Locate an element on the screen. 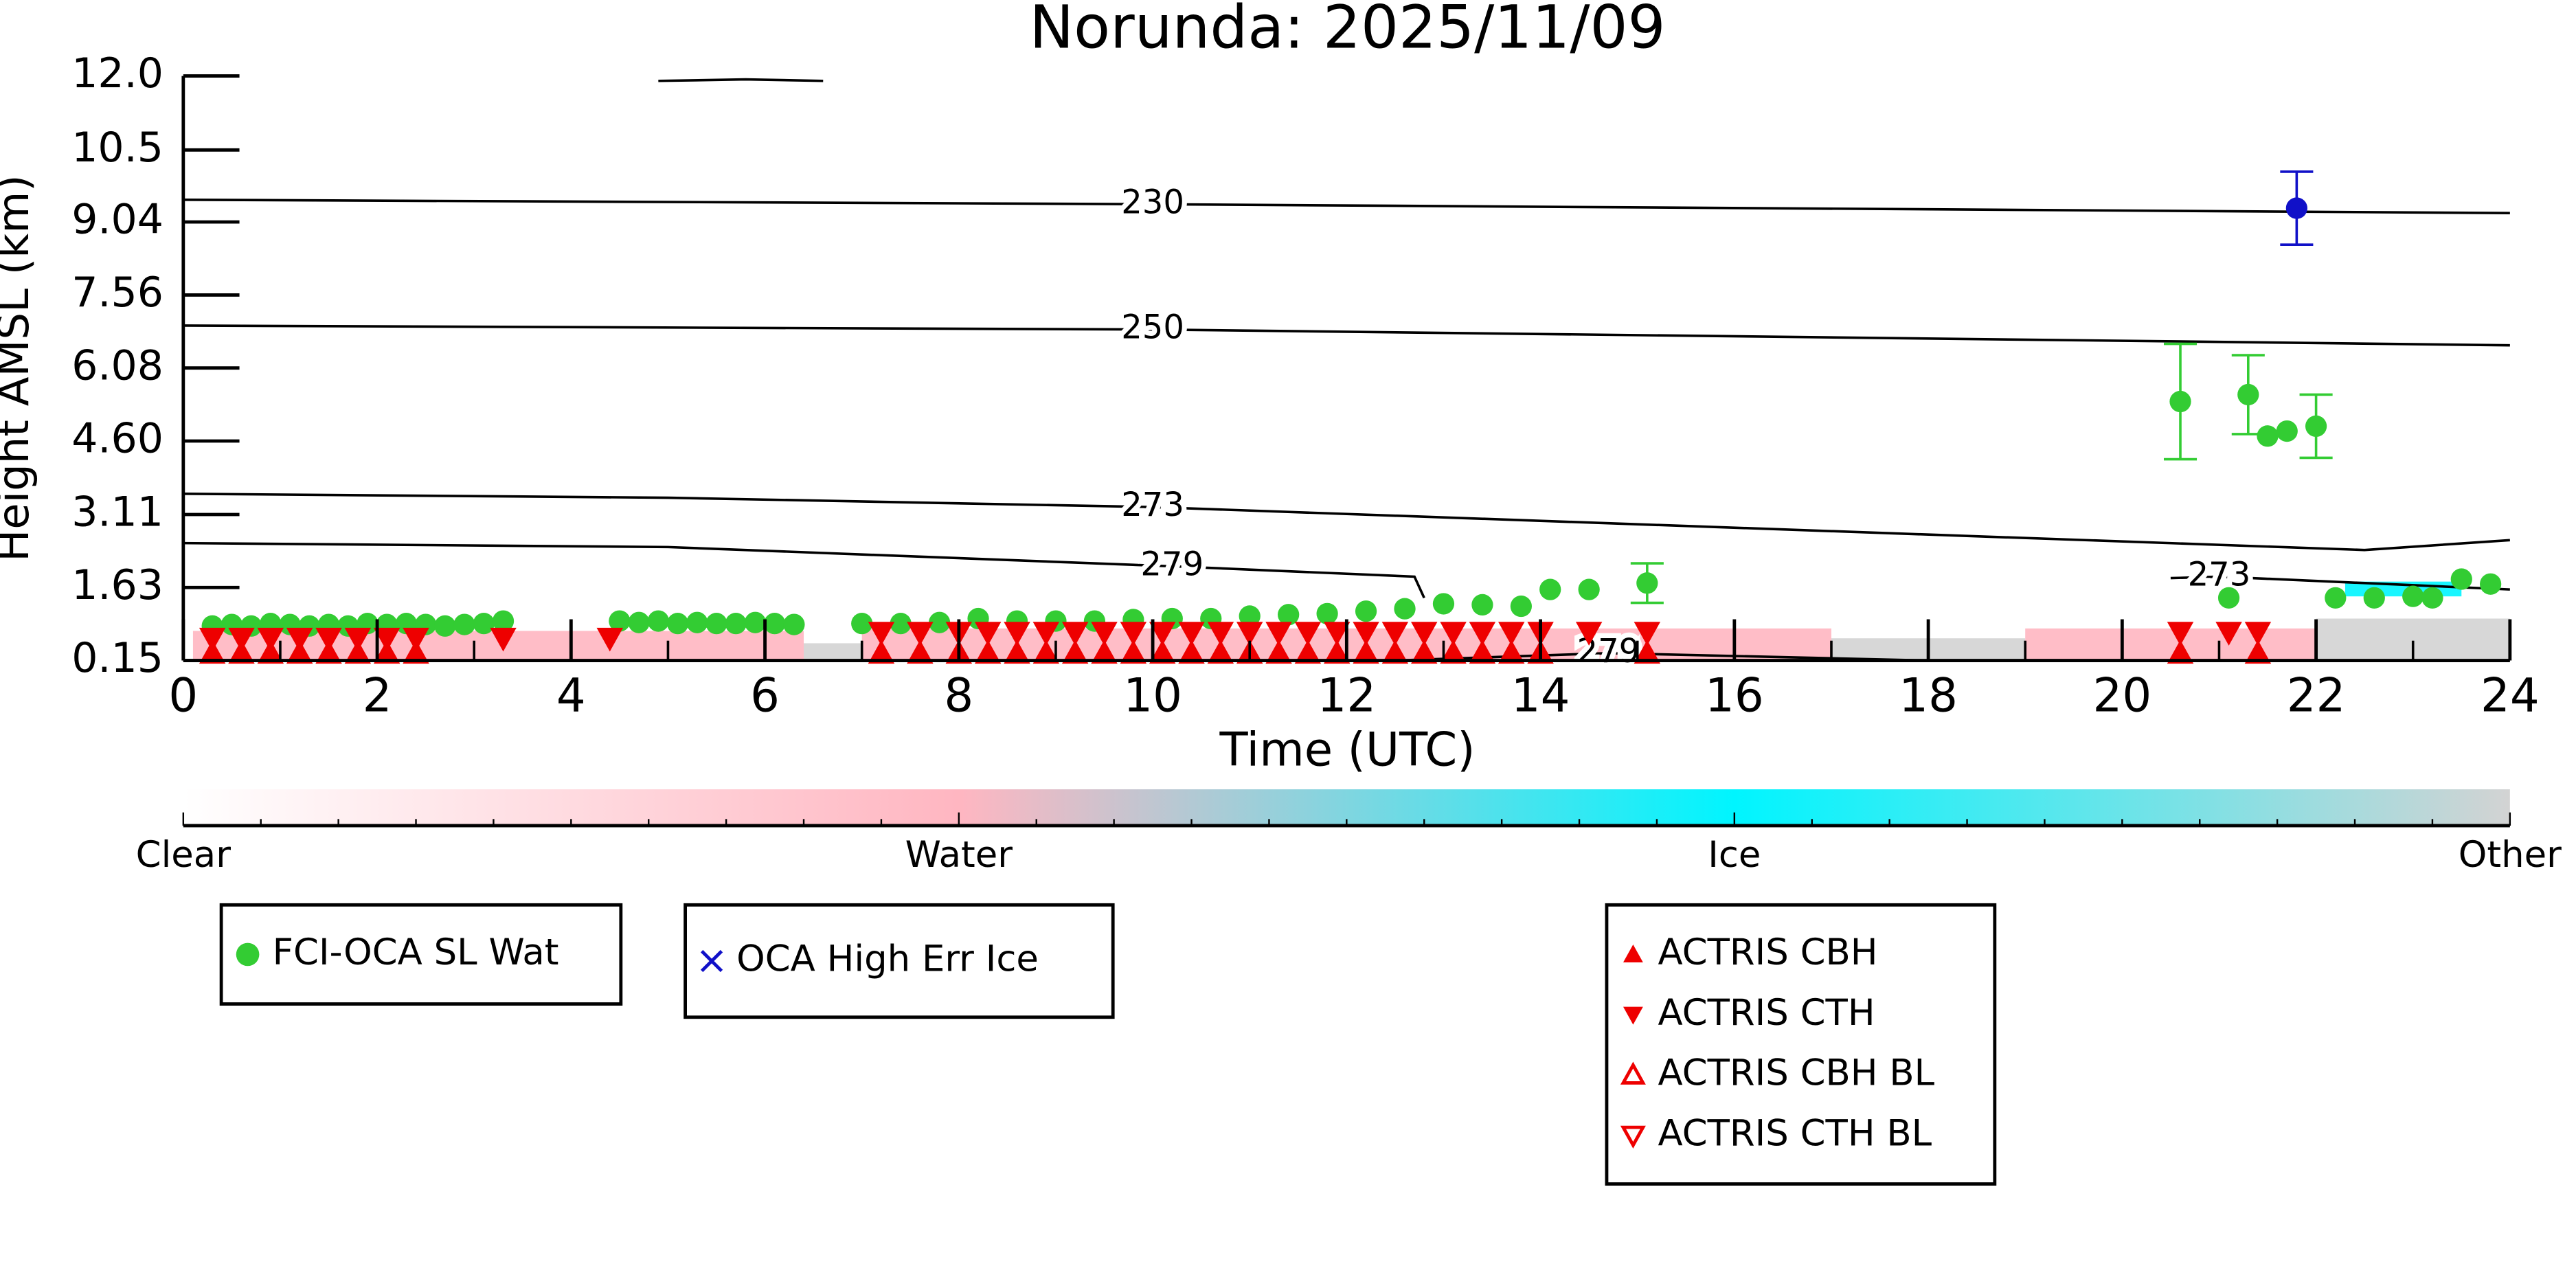 The height and width of the screenshot is (1288, 2576). y-axis-label: Height AMSL (km) is located at coordinates (19, 367).